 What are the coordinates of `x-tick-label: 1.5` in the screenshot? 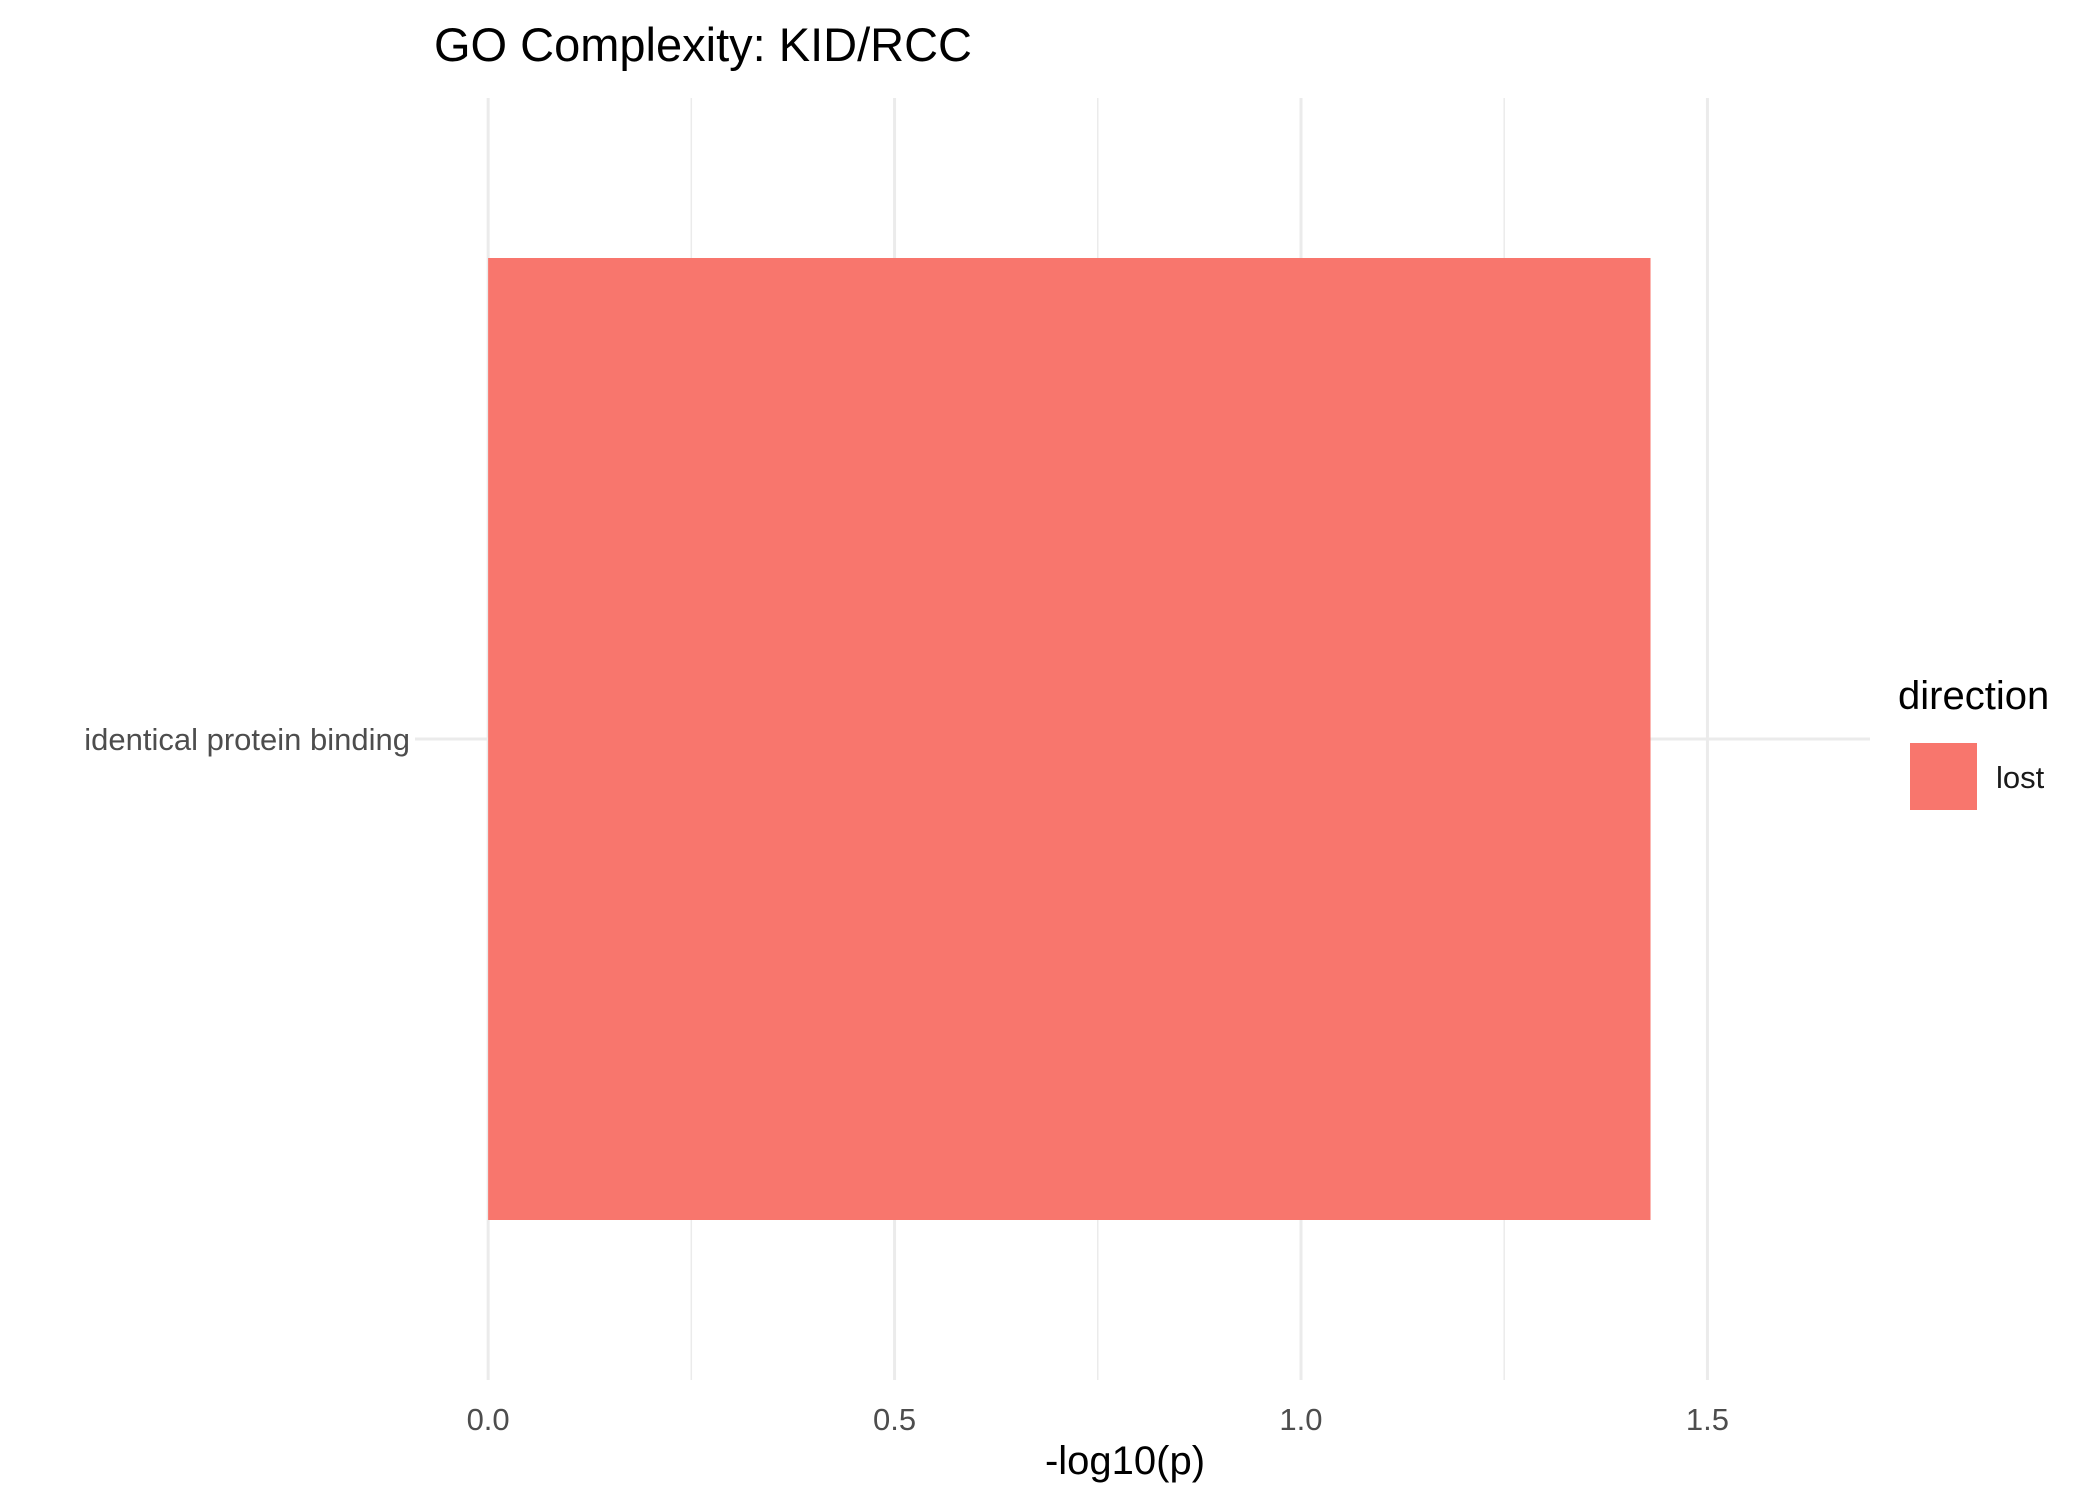 It's located at (1707, 1419).